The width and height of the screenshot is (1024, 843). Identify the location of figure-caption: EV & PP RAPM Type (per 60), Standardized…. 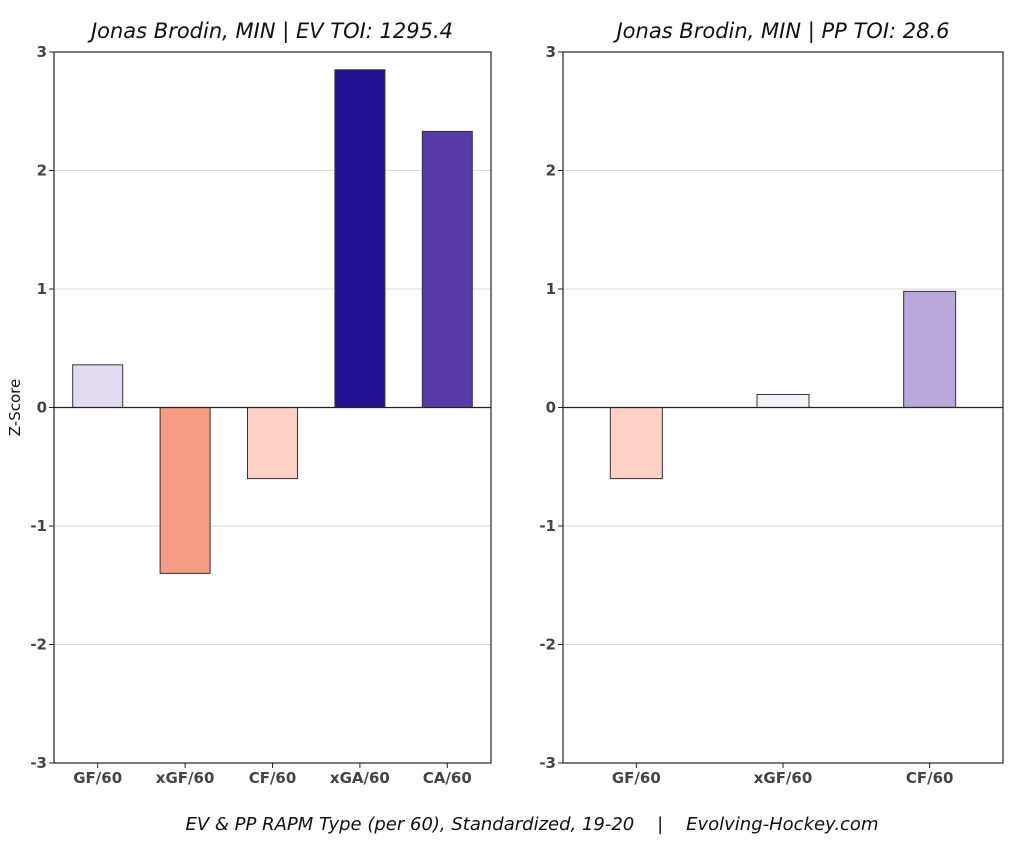
(532, 824).